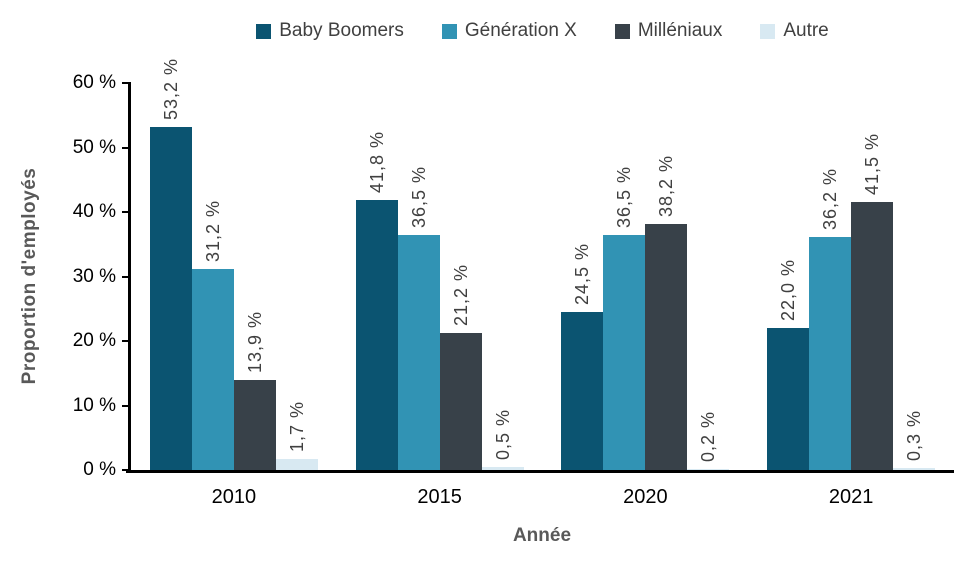 The height and width of the screenshot is (579, 977). Describe the element at coordinates (680, 30) in the screenshot. I see `legend-label: Milléniaux` at that location.